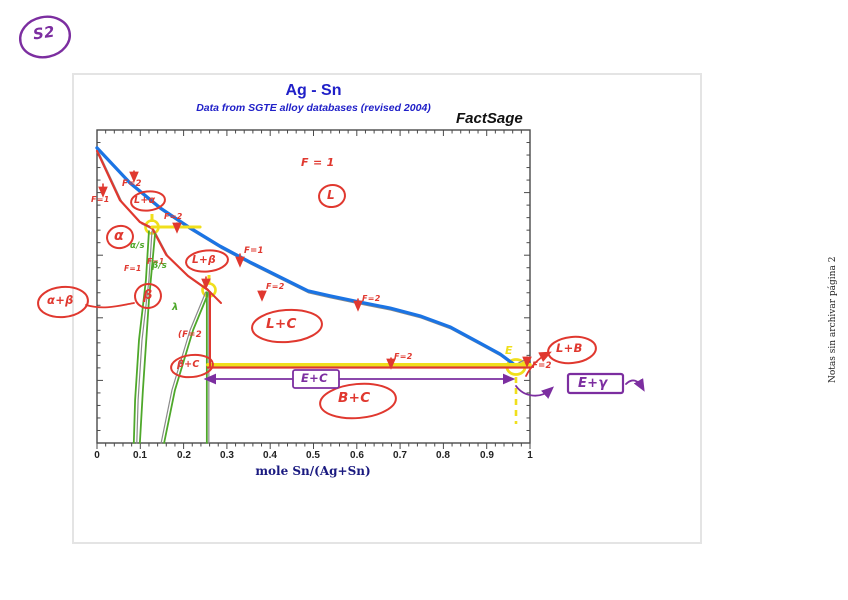  What do you see at coordinates (400, 455) in the screenshot?
I see `x-tick-7: 0.7` at bounding box center [400, 455].